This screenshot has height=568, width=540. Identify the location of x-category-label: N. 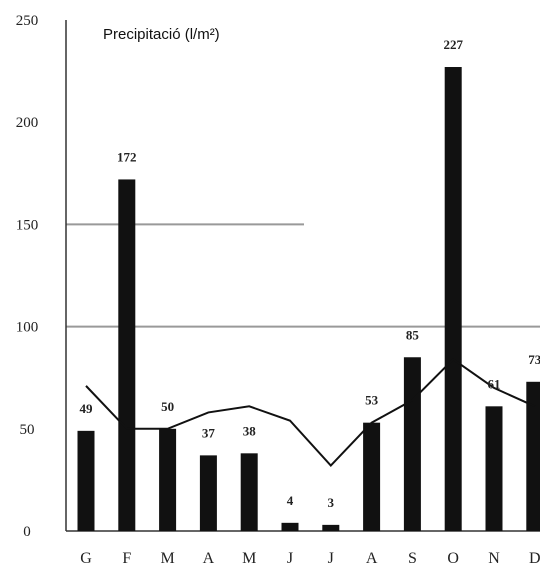
(494, 558).